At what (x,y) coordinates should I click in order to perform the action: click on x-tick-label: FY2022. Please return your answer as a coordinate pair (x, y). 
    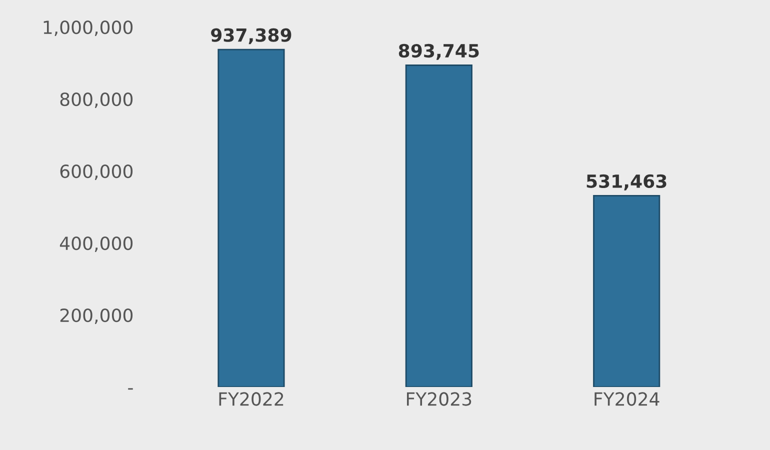
    Looking at the image, I should click on (251, 399).